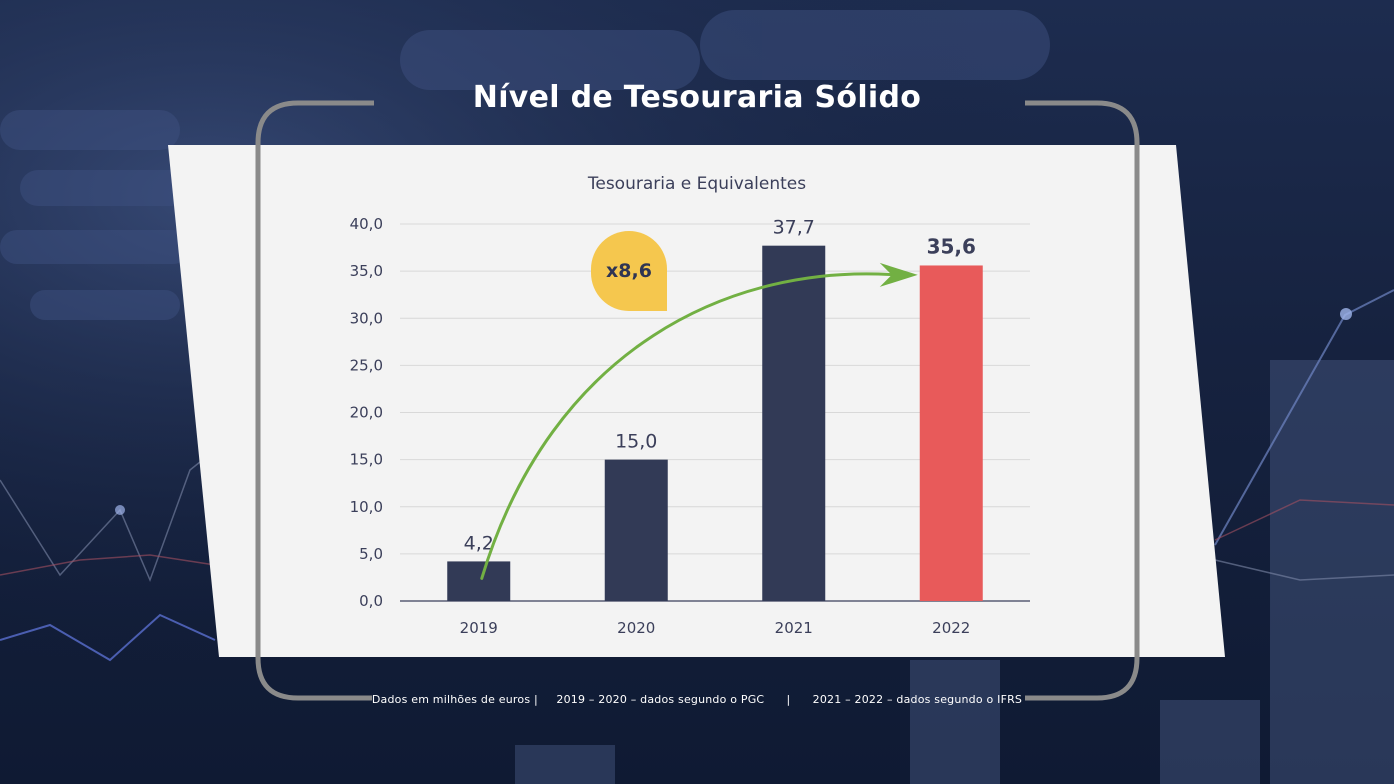 Image resolution: width=1394 pixels, height=784 pixels. What do you see at coordinates (636, 530) in the screenshot?
I see `bar-2020` at bounding box center [636, 530].